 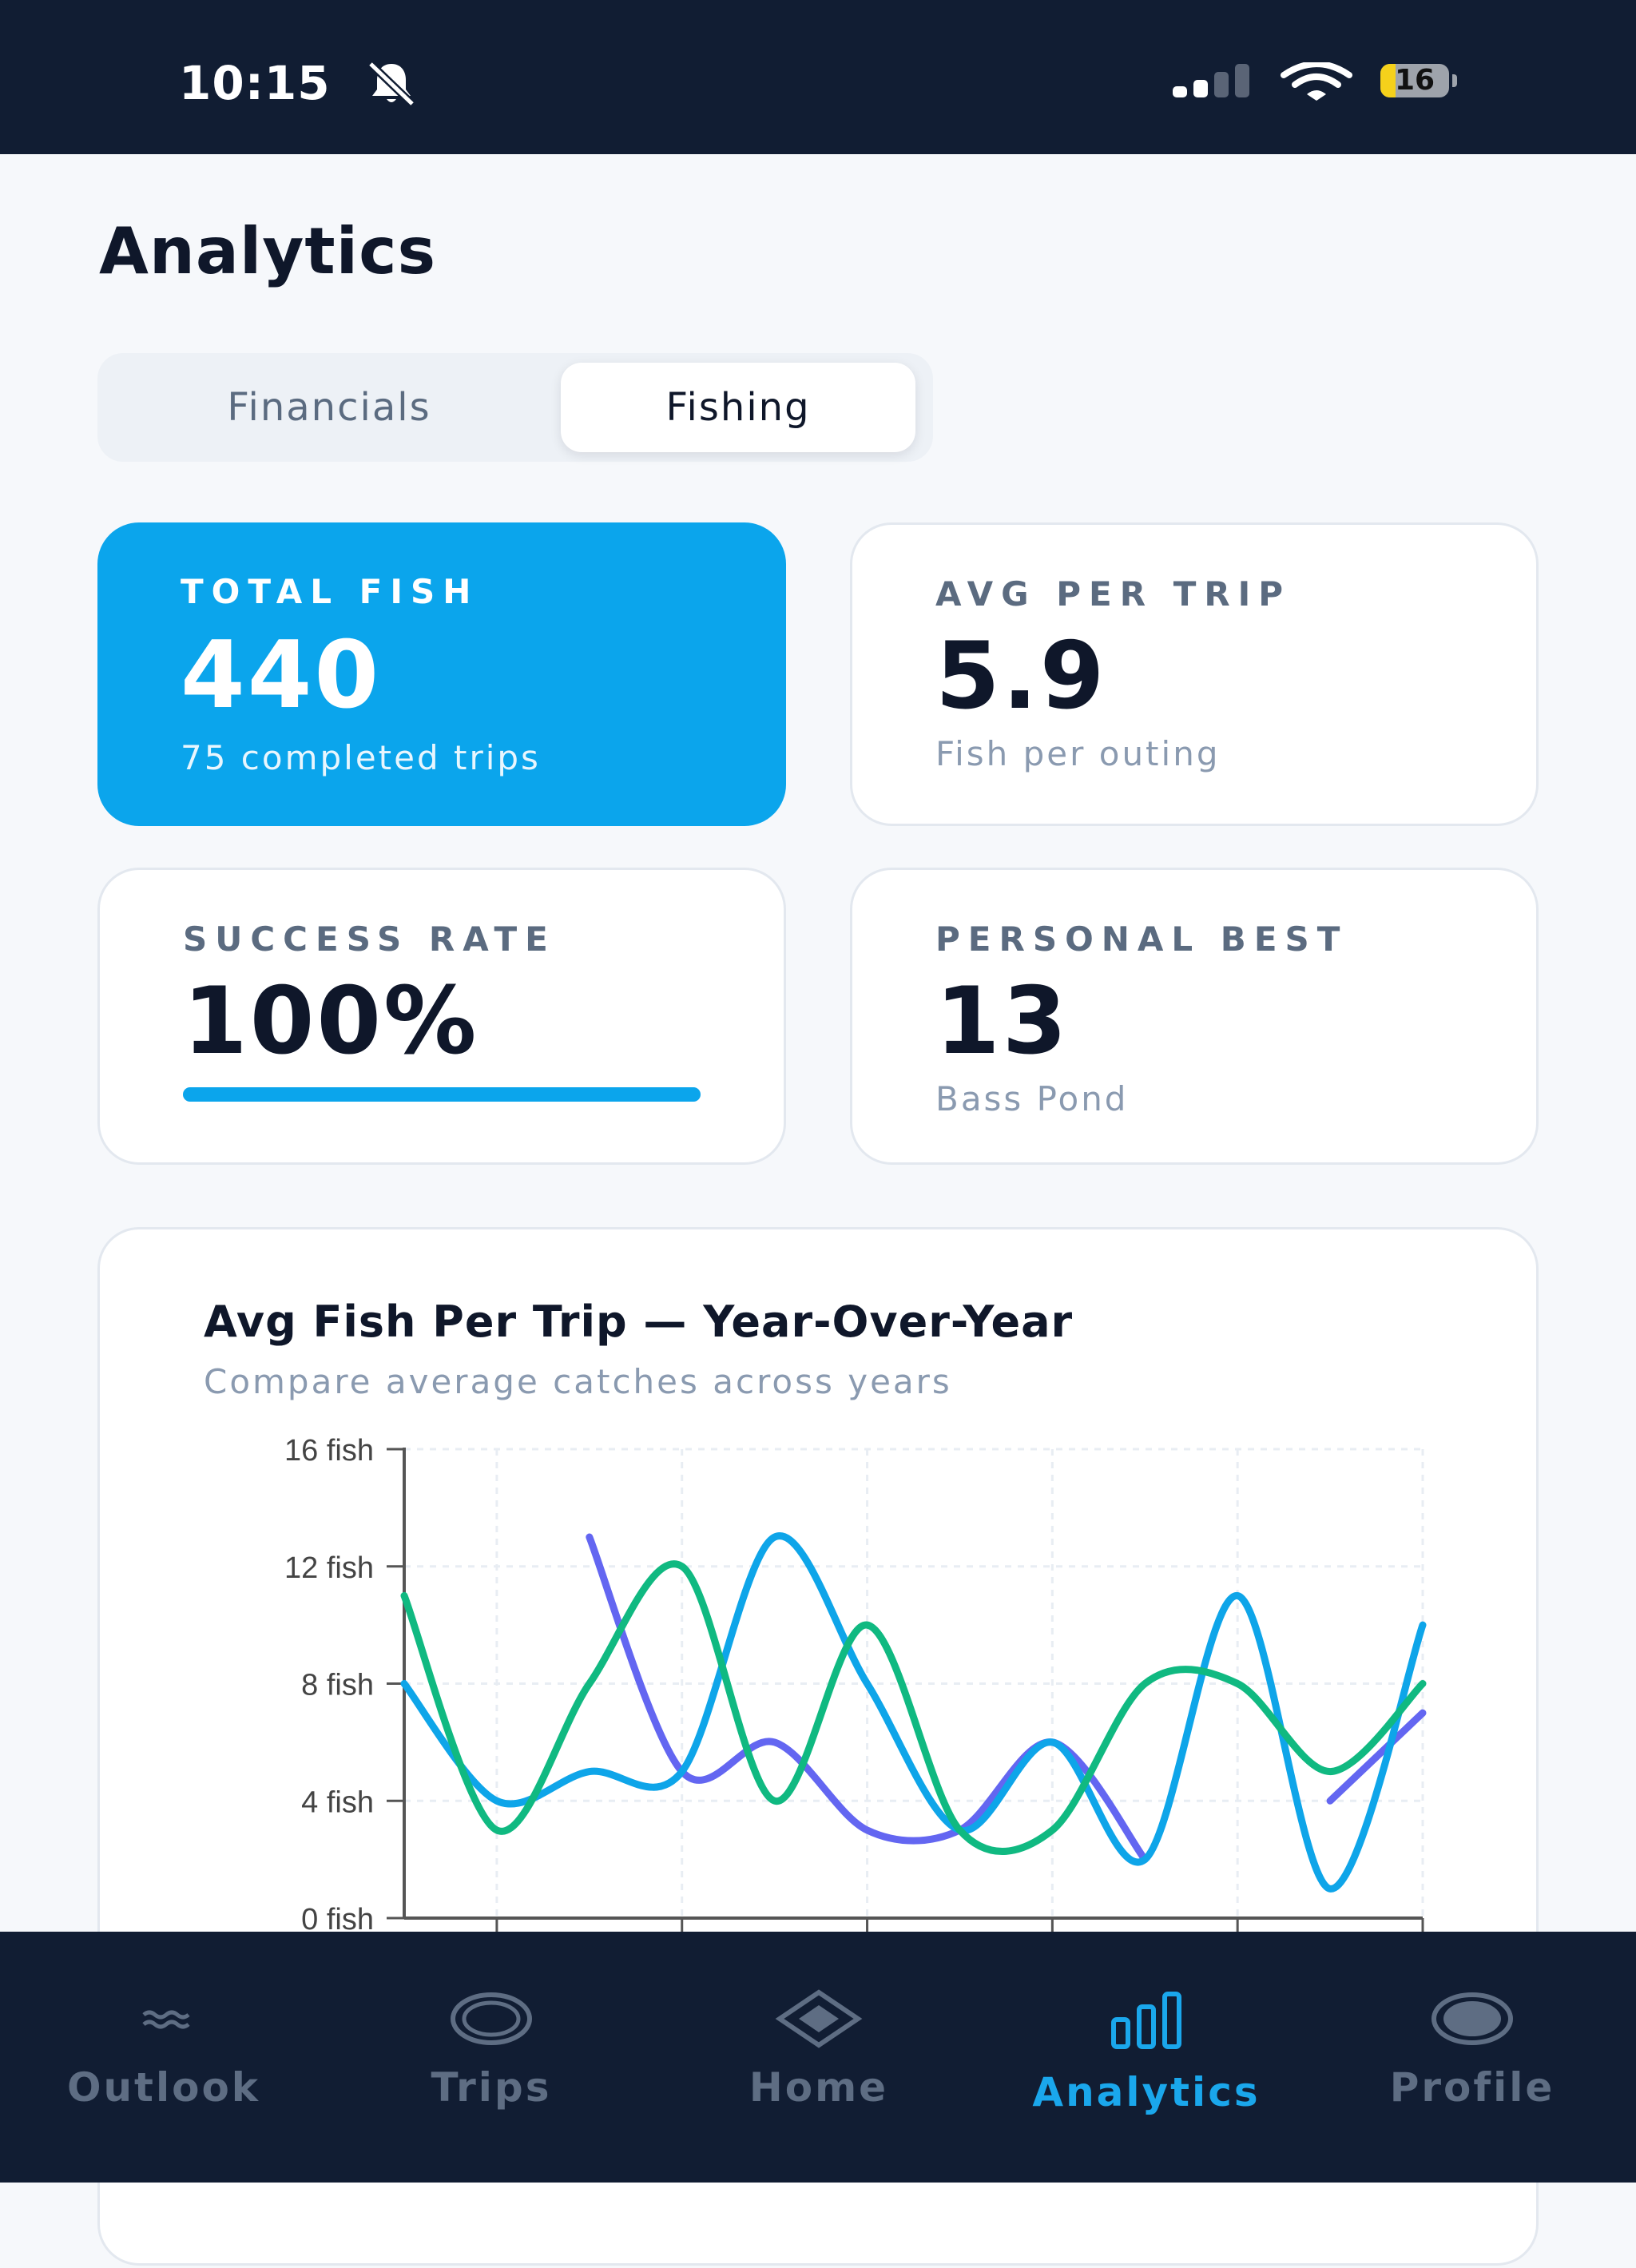 I want to click on segmented-control: Financials Fishing, so click(x=515, y=407).